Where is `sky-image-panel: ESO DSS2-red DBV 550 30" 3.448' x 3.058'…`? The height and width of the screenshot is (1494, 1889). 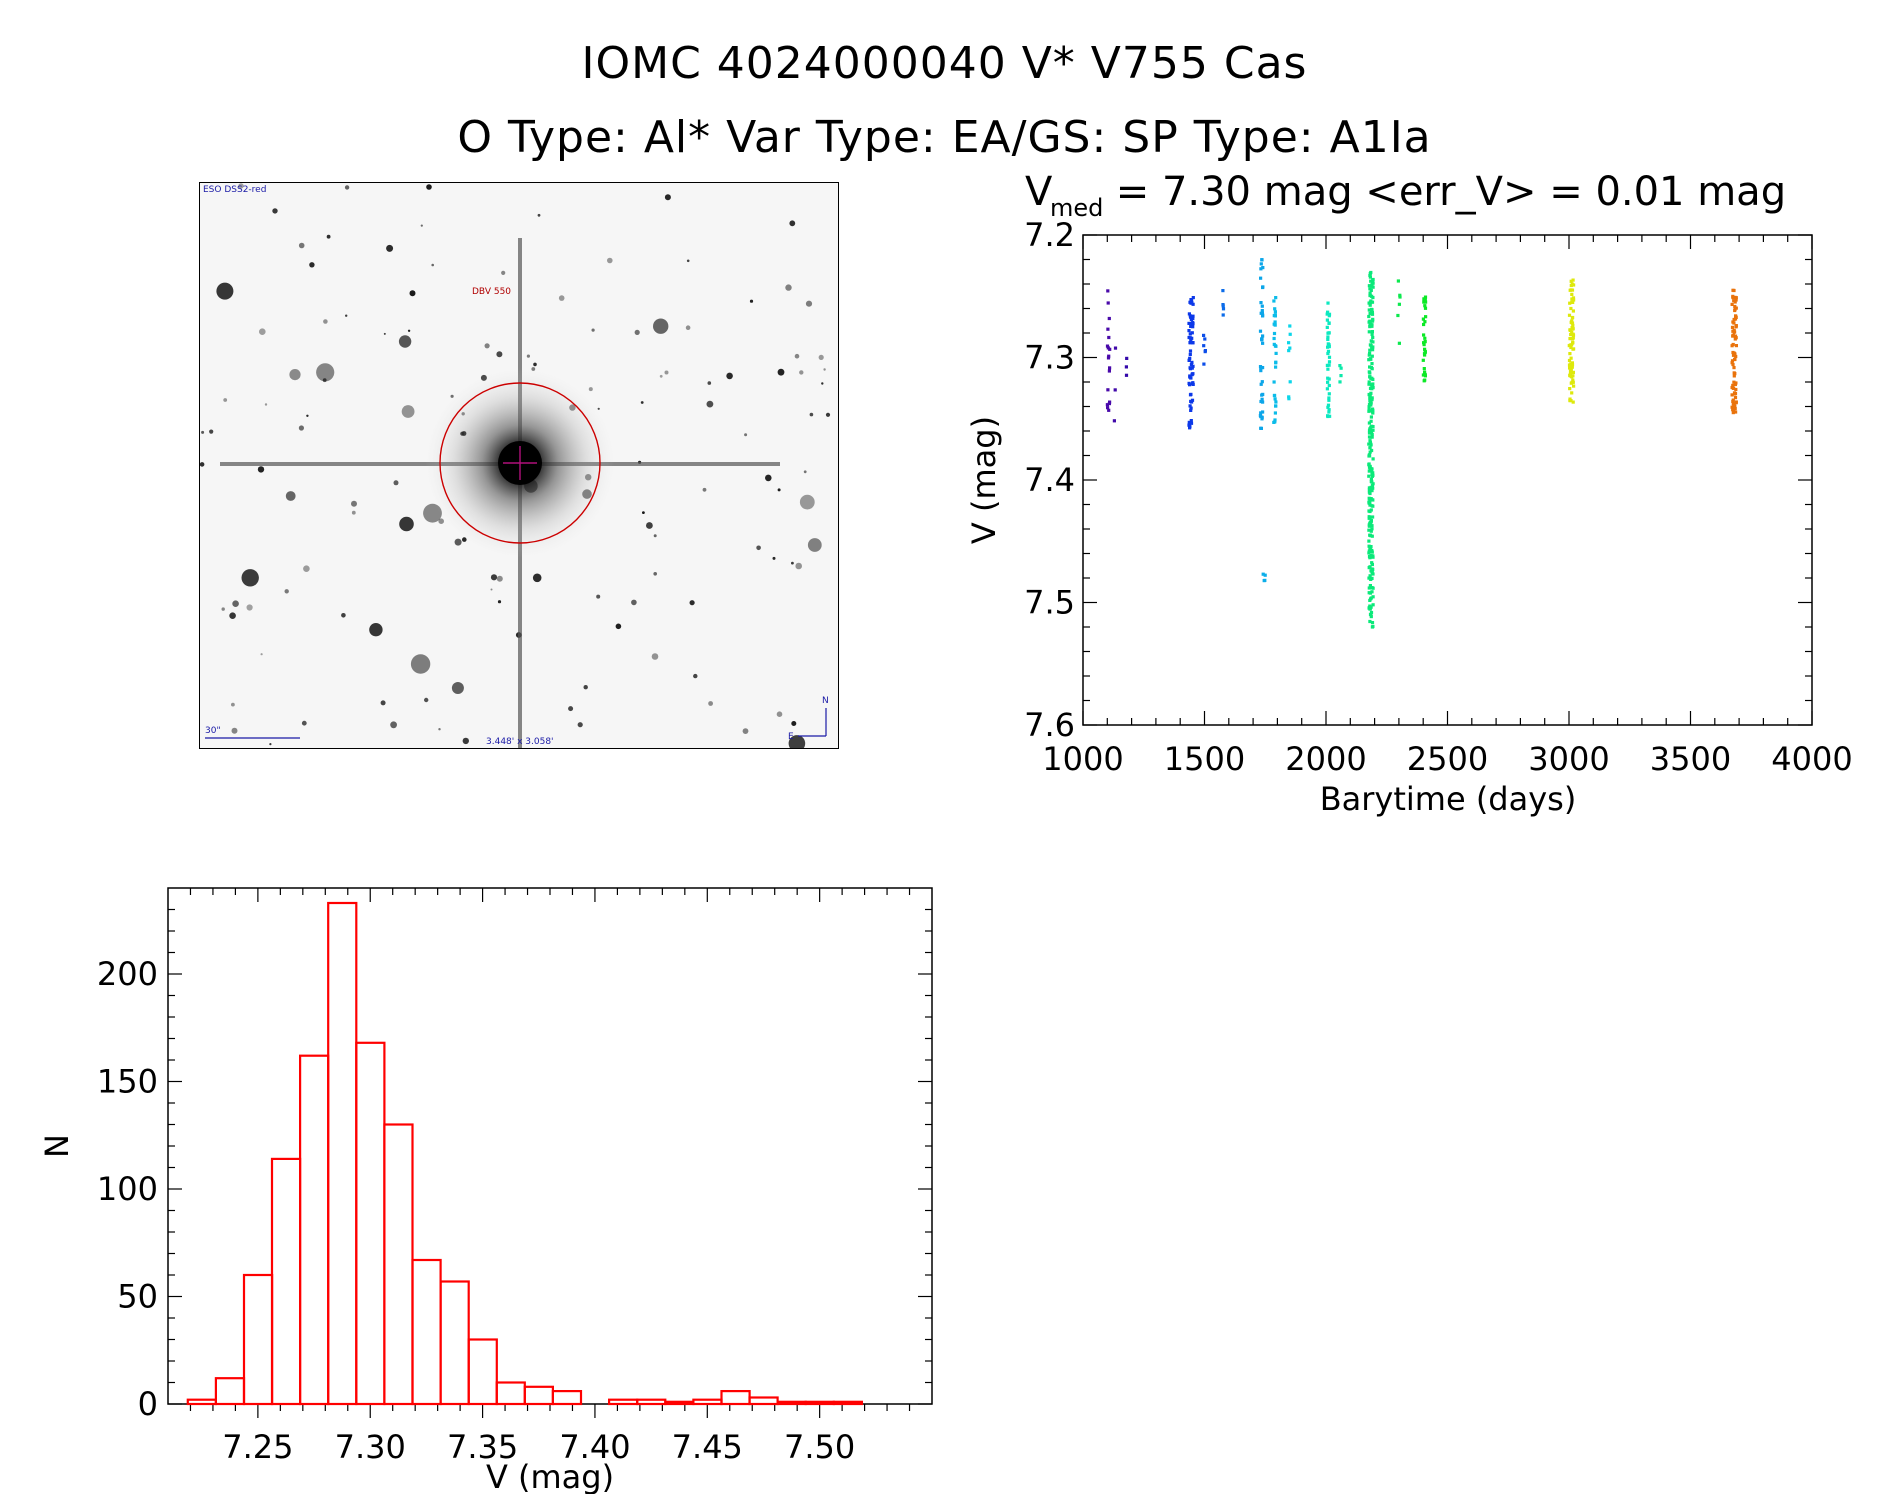
sky-image-panel: ESO DSS2-red DBV 550 30" 3.448' x 3.058'… is located at coordinates (519, 465).